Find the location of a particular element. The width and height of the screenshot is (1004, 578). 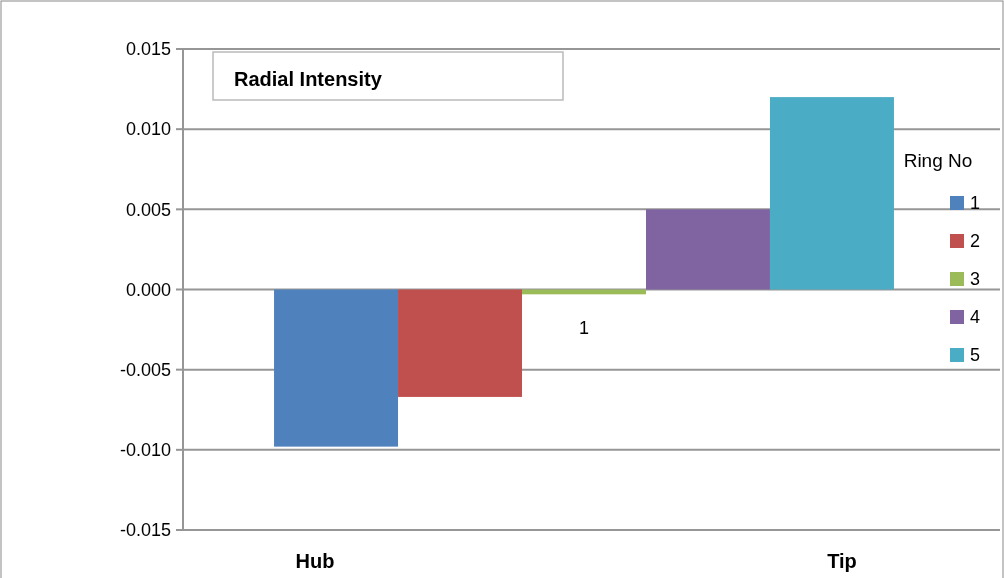

legend-label: 2 is located at coordinates (975, 241).